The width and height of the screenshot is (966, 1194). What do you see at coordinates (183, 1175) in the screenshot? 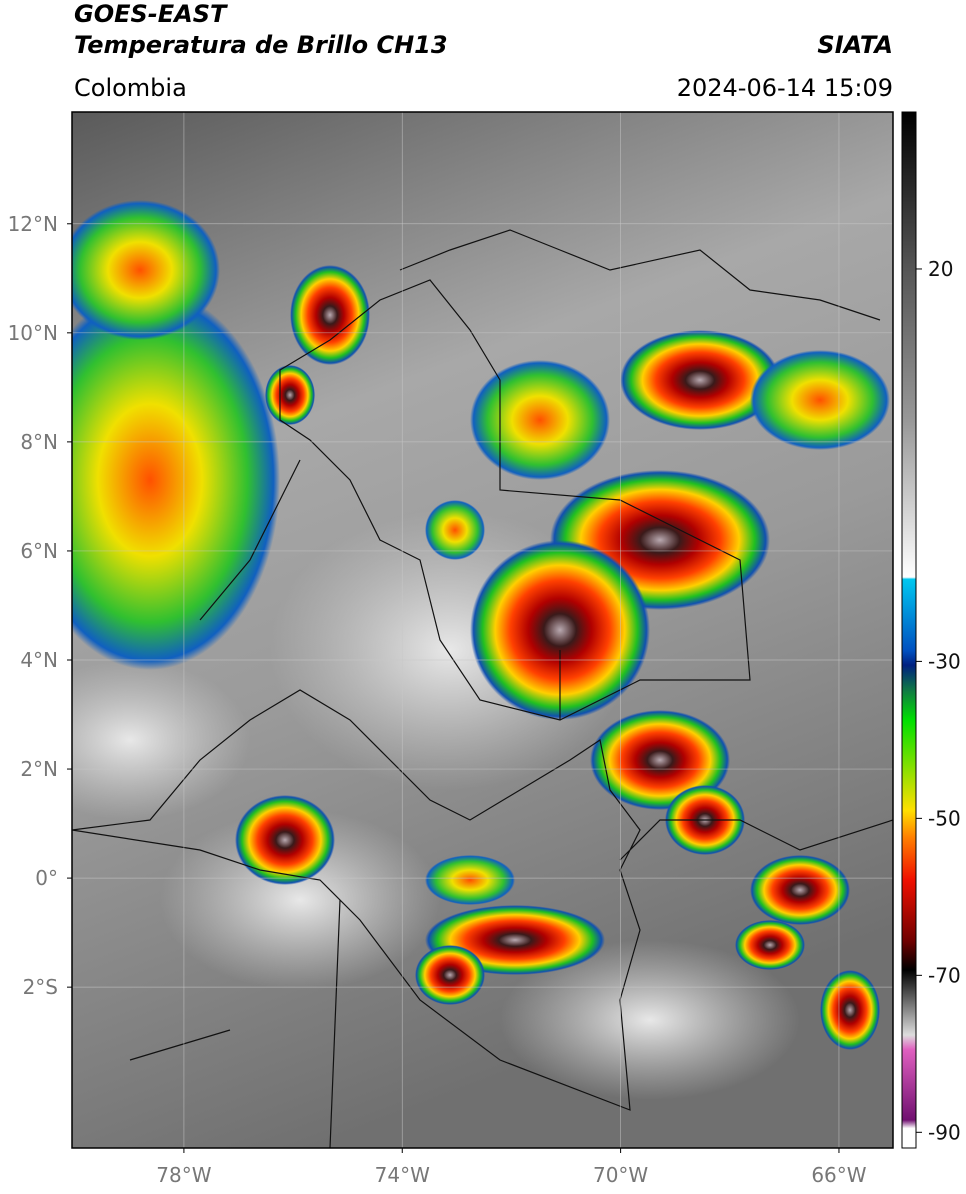
I see `x-tick-label: 78°W` at bounding box center [183, 1175].